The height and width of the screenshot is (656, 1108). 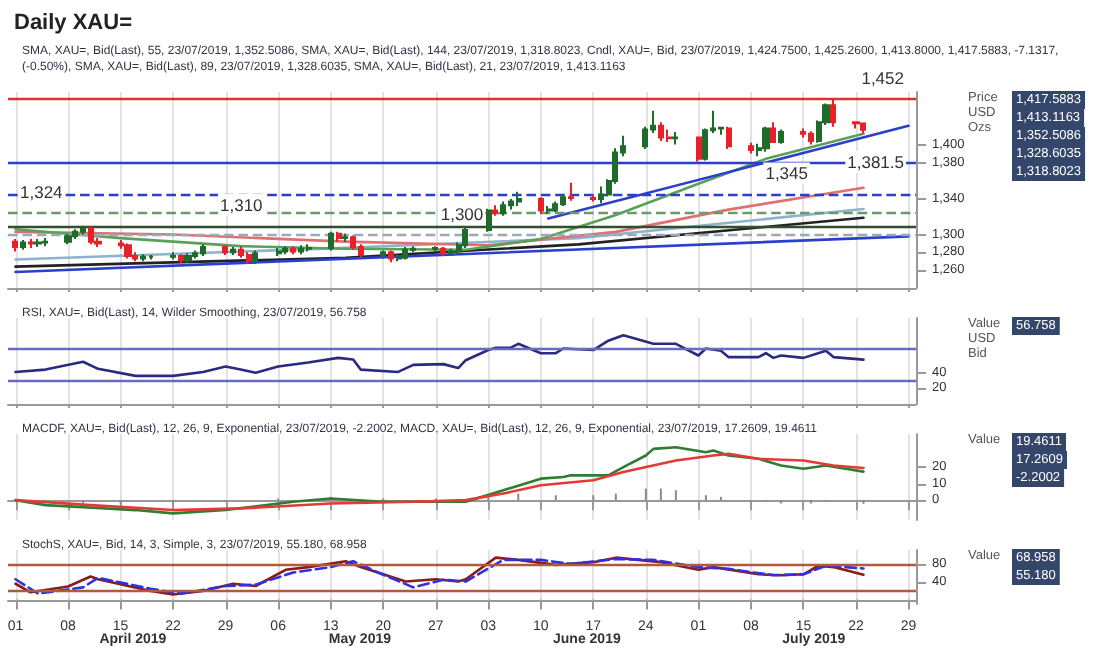 I want to click on chart-title: Daily XAU=, so click(x=73, y=23).